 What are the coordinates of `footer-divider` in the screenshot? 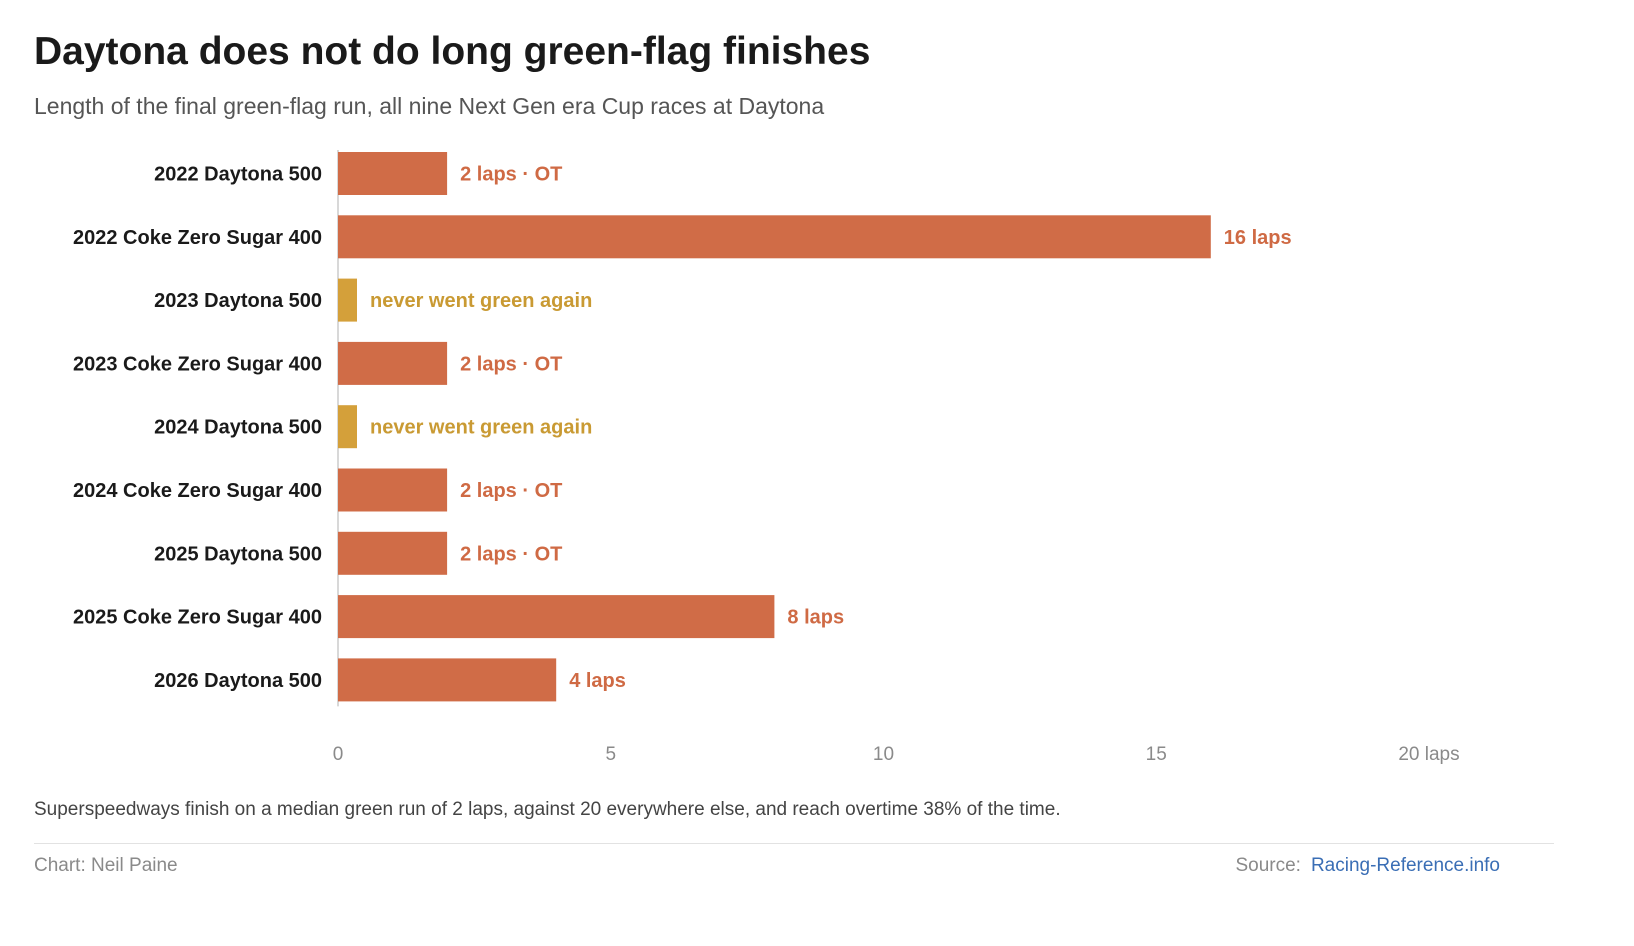 It's located at (794, 843).